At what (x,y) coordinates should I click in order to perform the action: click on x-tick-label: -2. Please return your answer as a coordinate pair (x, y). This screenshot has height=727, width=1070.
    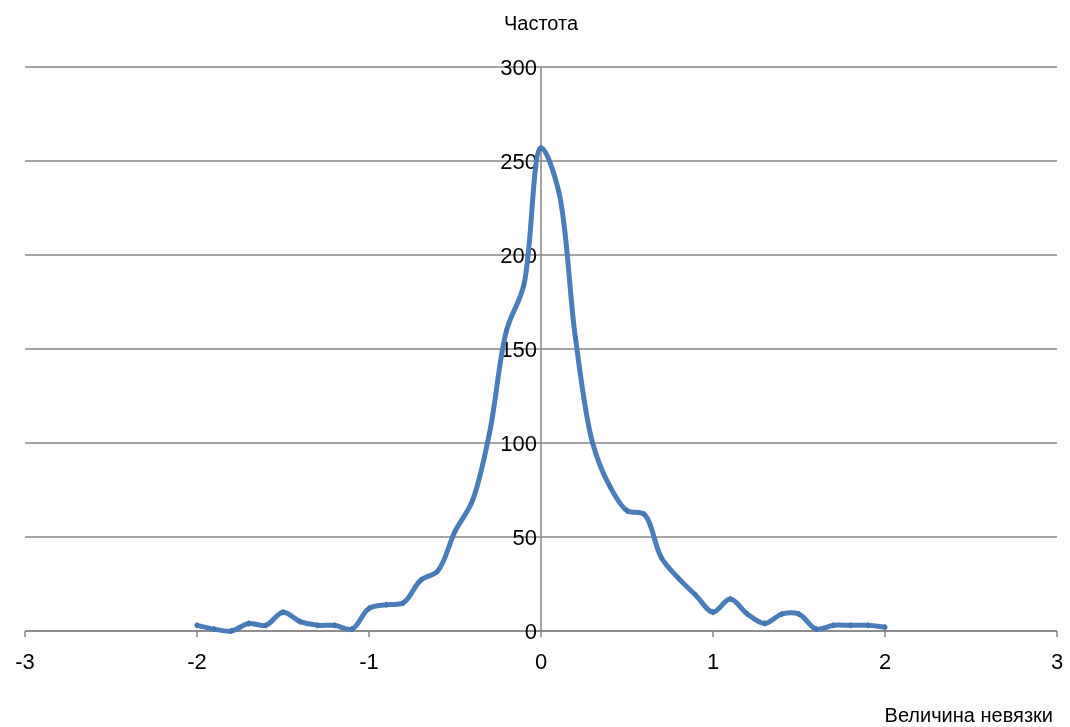
    Looking at the image, I should click on (197, 661).